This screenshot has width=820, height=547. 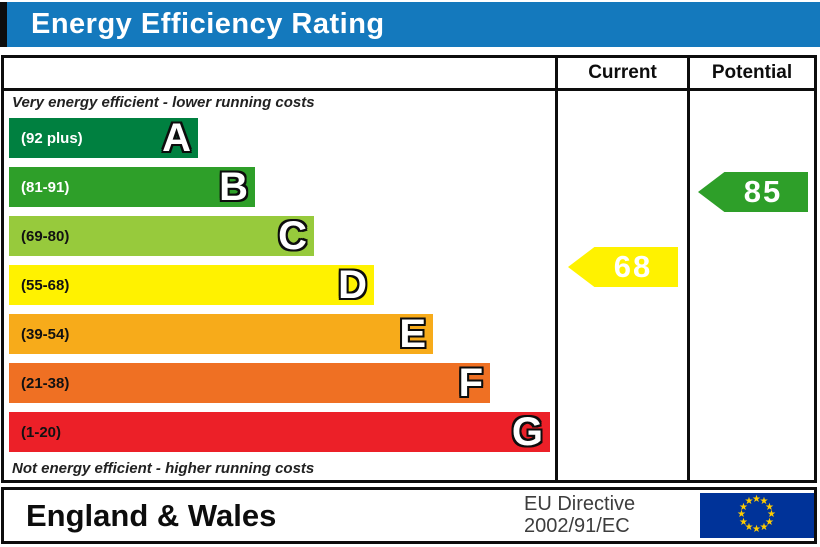 What do you see at coordinates (622, 72) in the screenshot?
I see `current-column-header: Current` at bounding box center [622, 72].